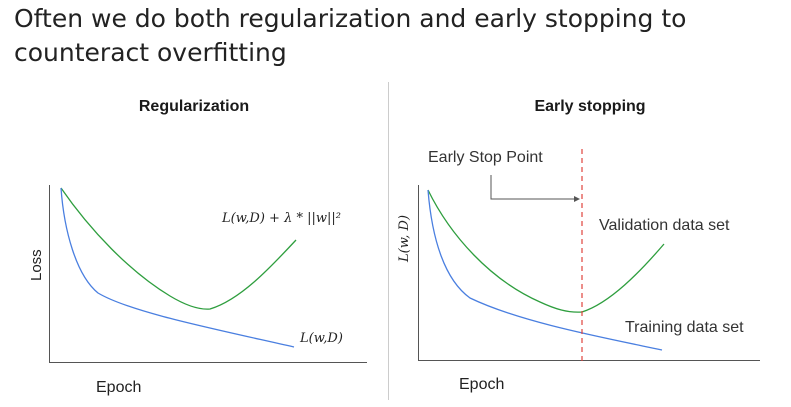 The height and width of the screenshot is (407, 791). I want to click on early-stopping-title: Early stopping, so click(590, 106).